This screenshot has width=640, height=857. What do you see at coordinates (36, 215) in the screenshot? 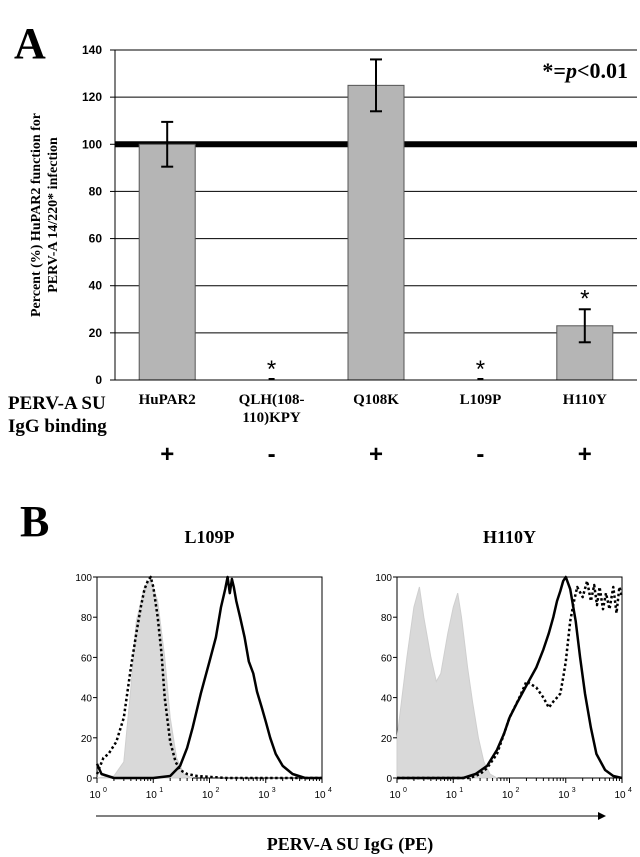
I see `y-axis-label-line: Percent (%) HuPAR2 function for` at bounding box center [36, 215].